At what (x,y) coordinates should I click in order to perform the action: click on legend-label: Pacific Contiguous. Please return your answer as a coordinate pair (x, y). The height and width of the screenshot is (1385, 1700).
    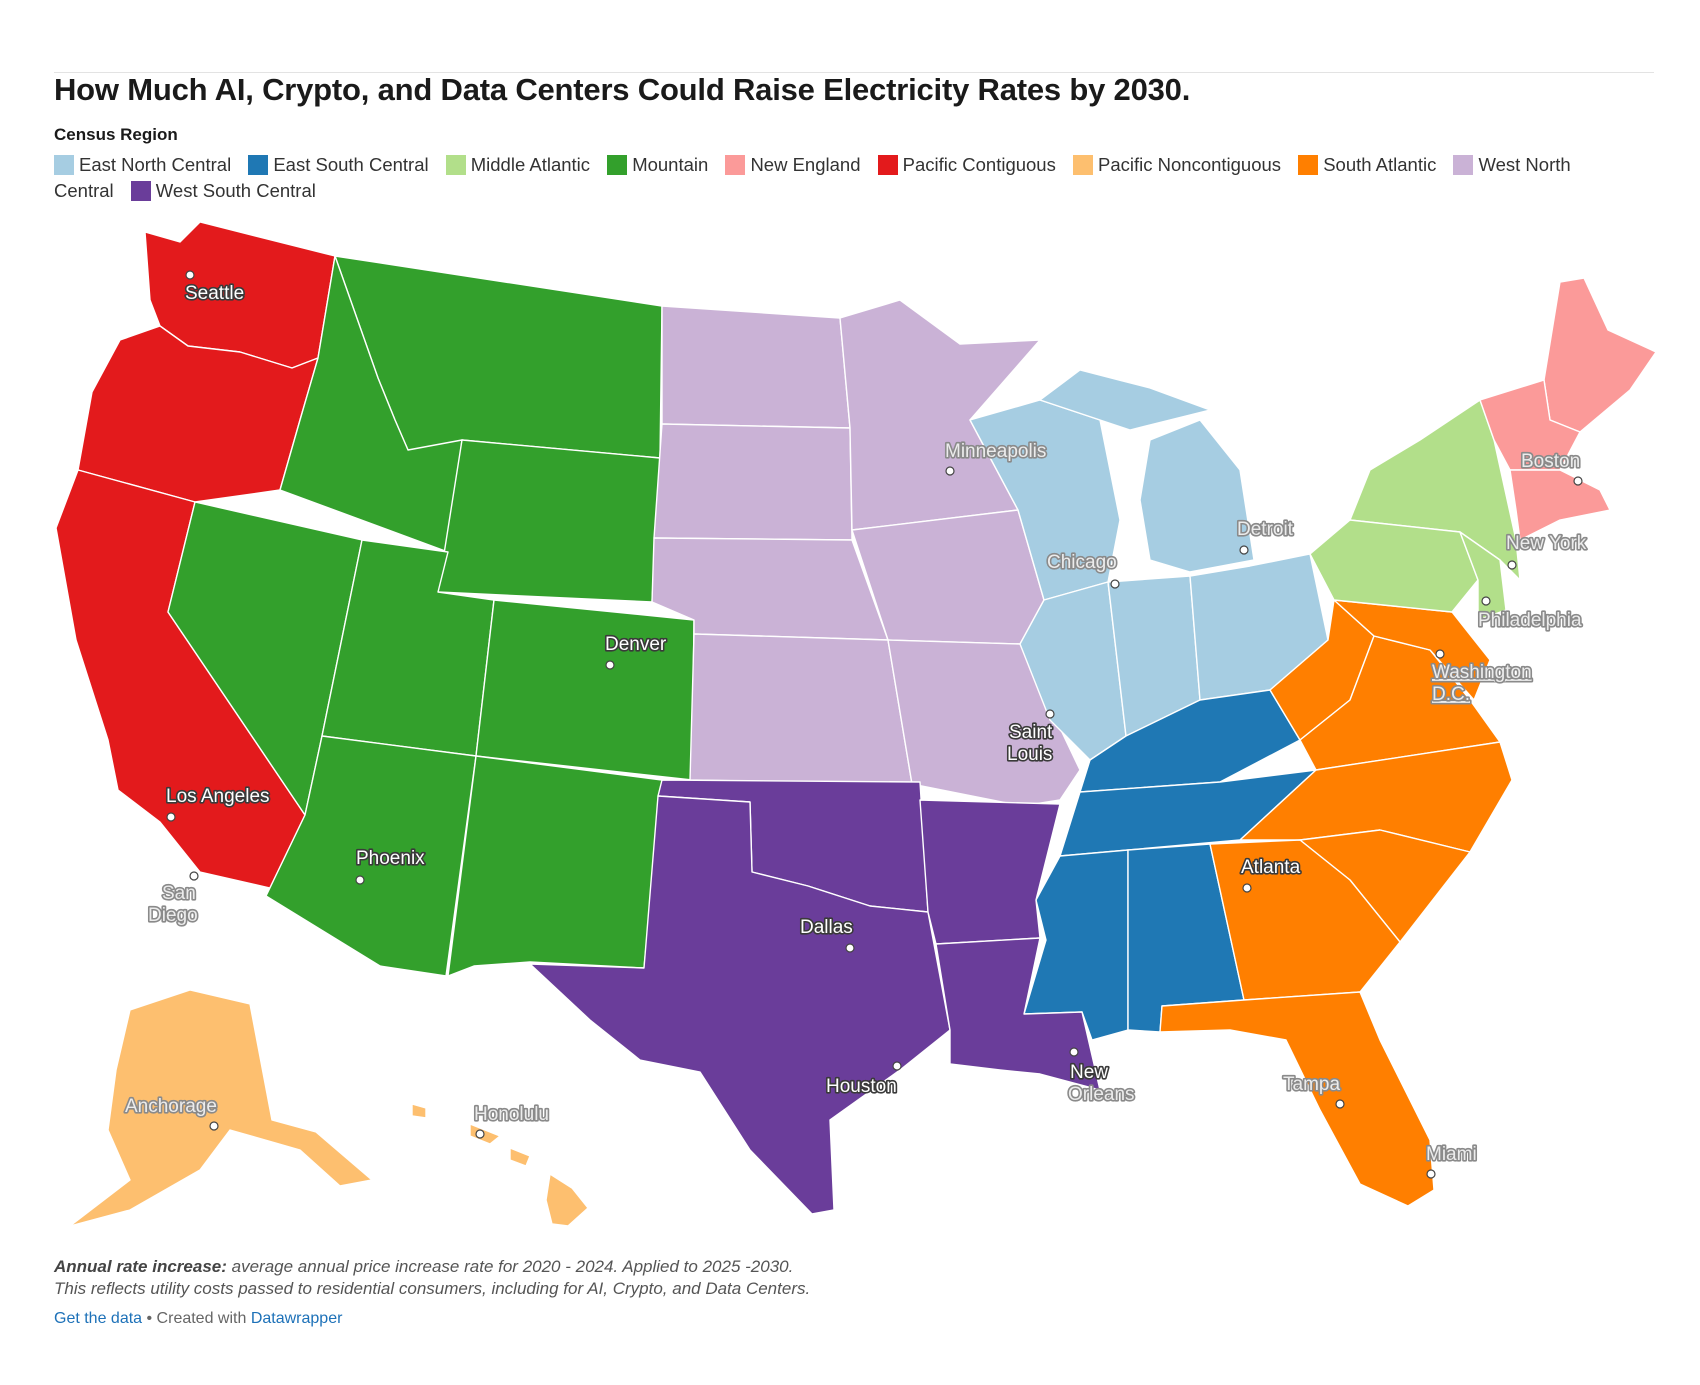
    Looking at the image, I should click on (979, 164).